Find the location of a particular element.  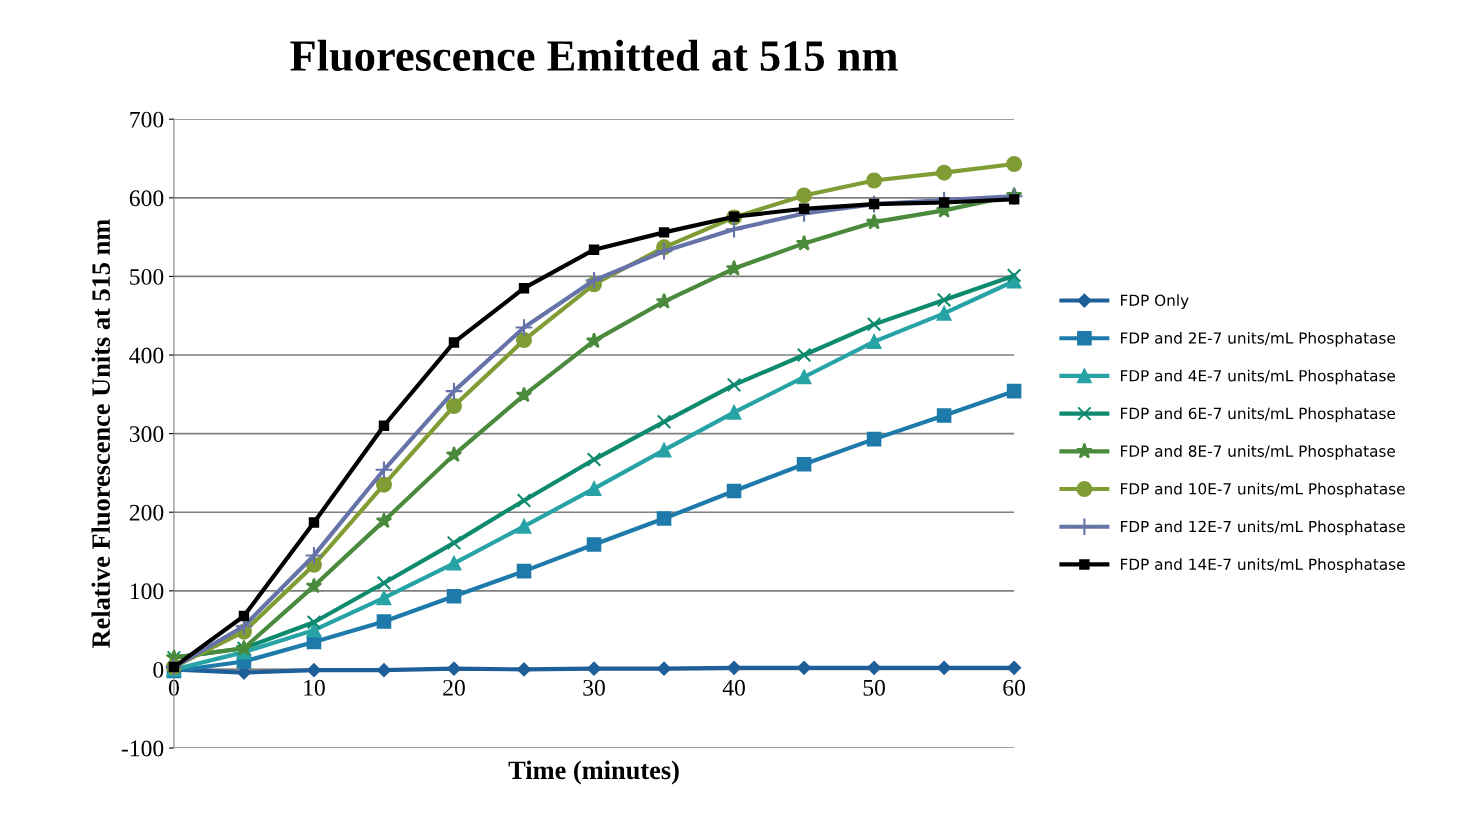

x-tick-label: 0 is located at coordinates (173, 687).